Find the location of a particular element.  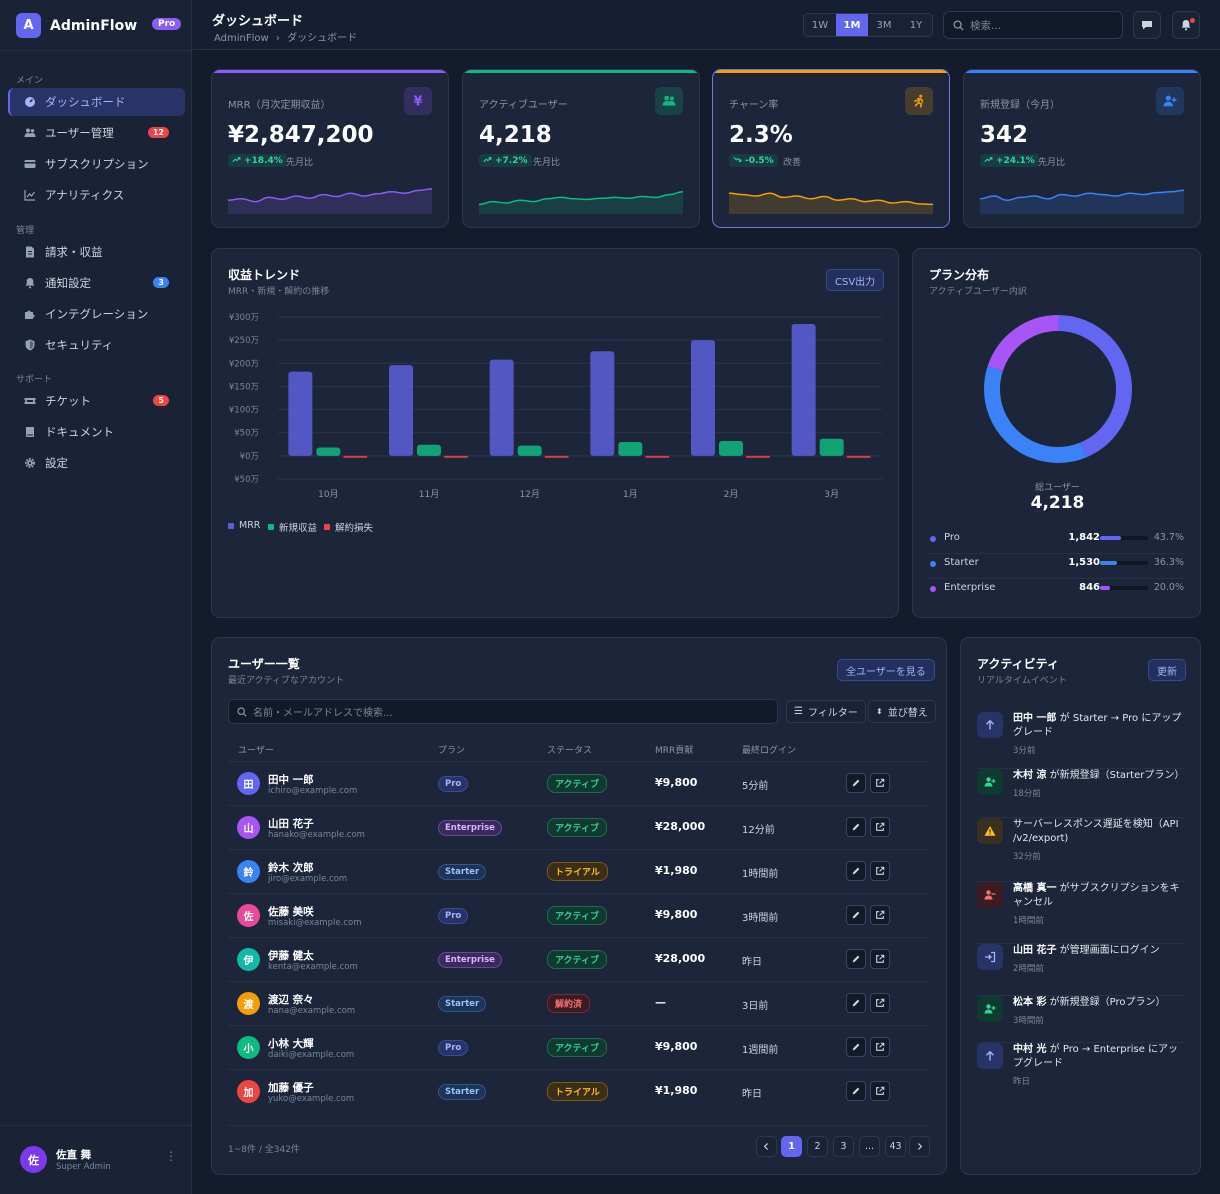

sidebar-item-puzzle: インテグレーション is located at coordinates (96, 314).